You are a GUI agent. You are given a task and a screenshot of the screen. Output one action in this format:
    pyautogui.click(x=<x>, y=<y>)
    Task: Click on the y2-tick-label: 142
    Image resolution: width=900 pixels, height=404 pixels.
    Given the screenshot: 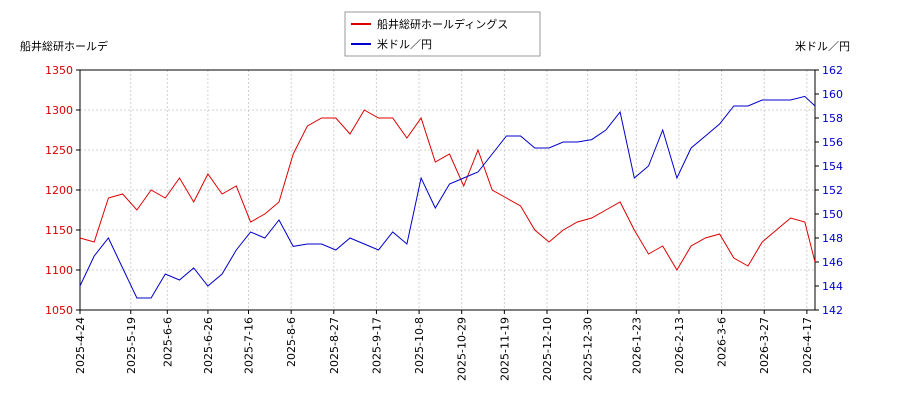 What is the action you would take?
    pyautogui.click(x=832, y=310)
    